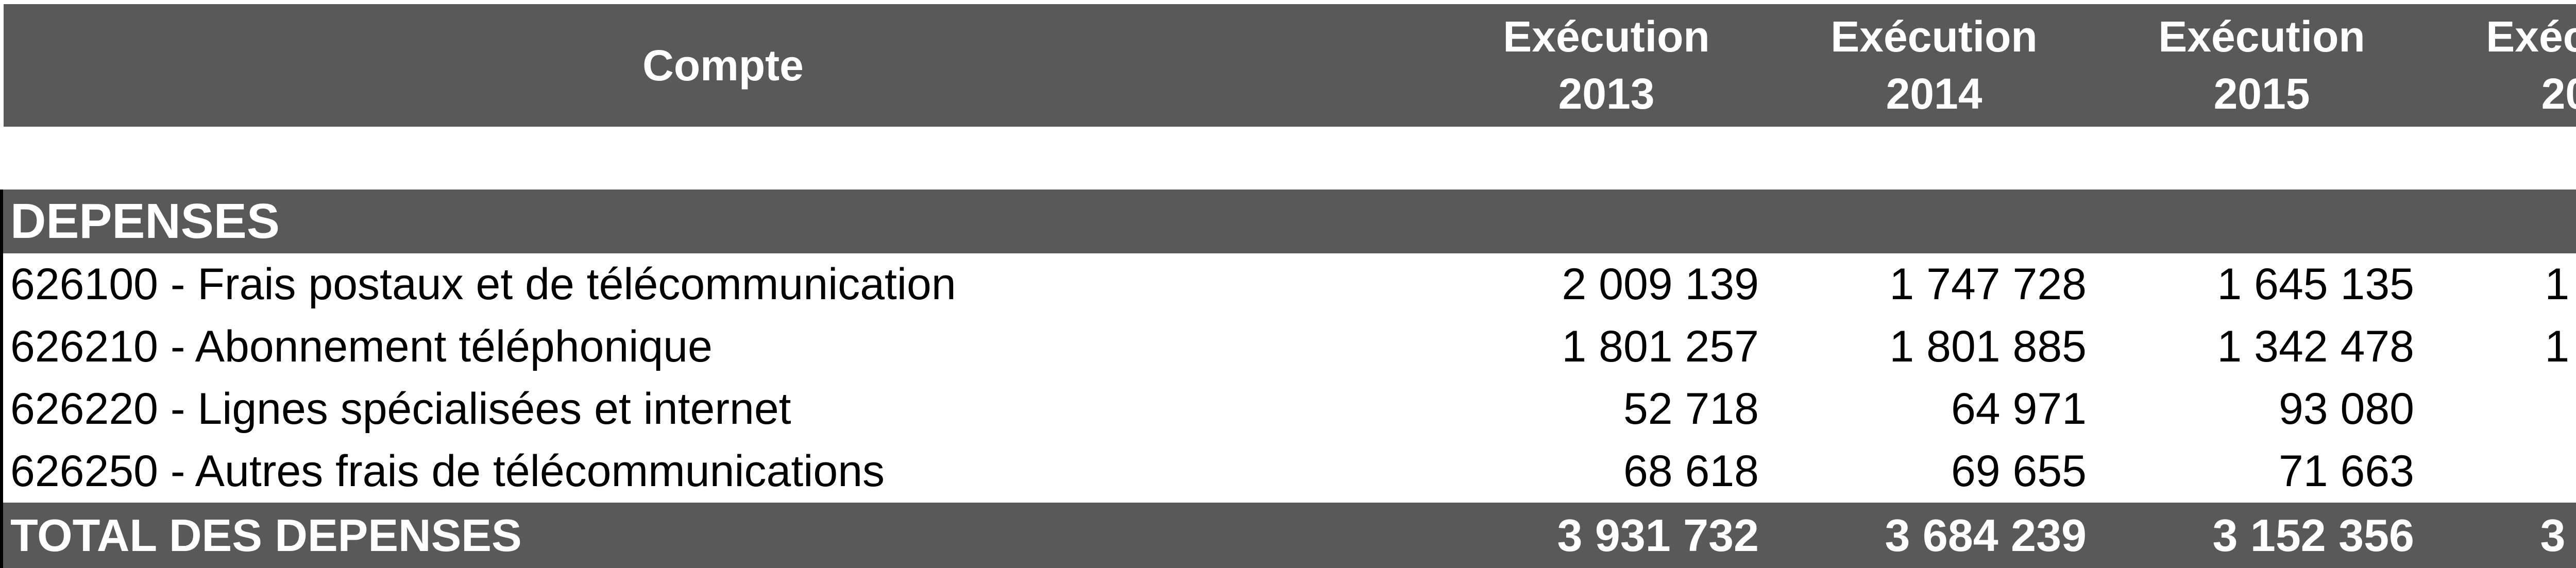 The image size is (2576, 568). What do you see at coordinates (1660, 285) in the screenshot?
I see `value-2013: 2 009 139` at bounding box center [1660, 285].